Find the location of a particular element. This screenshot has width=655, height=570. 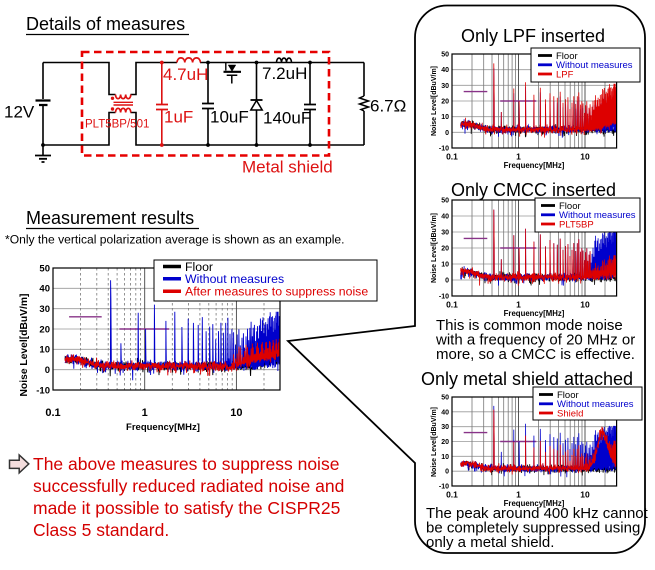

svg-text: Only LPF inserted is located at coordinates (533, 36).